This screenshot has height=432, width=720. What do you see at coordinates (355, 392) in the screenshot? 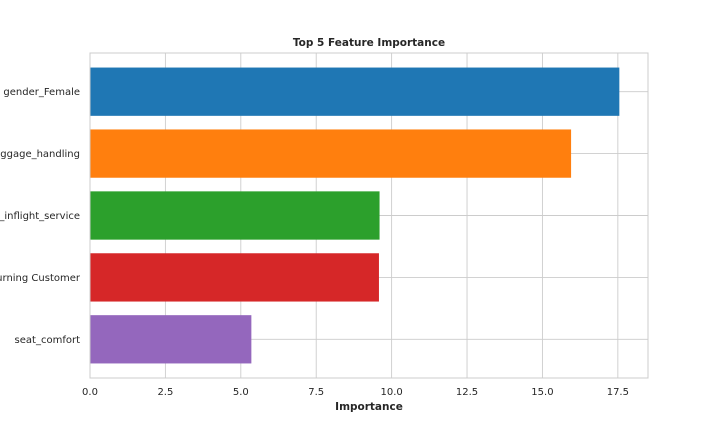
I see `x-tick-labels: 0.0 2.5 5.0 7.5 10.0 12.5 15.0 17.5` at bounding box center [355, 392].